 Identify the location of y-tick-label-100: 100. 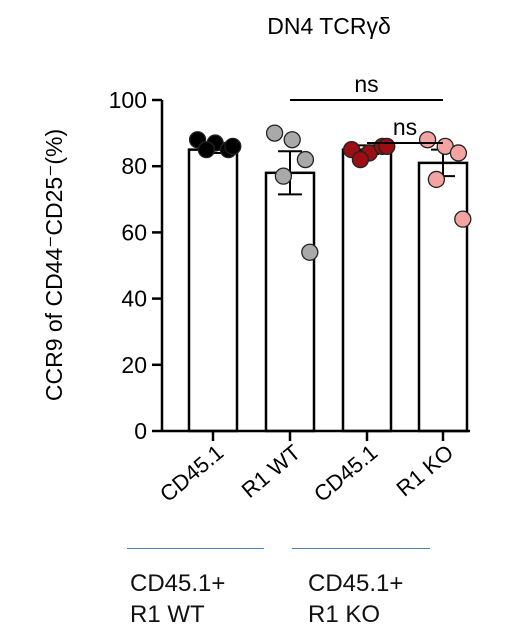
(128, 100).